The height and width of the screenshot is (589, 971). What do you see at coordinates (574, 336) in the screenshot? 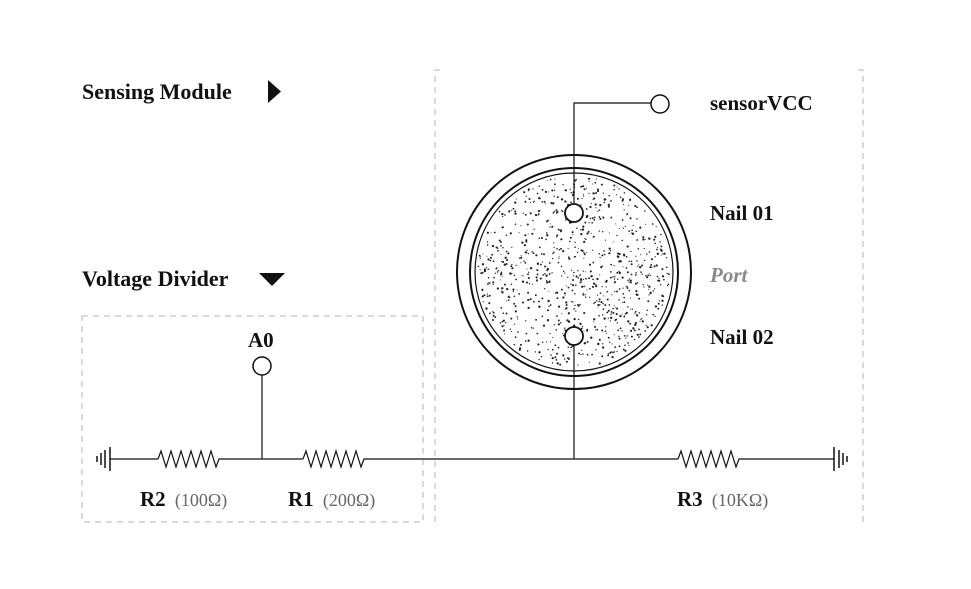
I see `nail-02-terminal` at bounding box center [574, 336].